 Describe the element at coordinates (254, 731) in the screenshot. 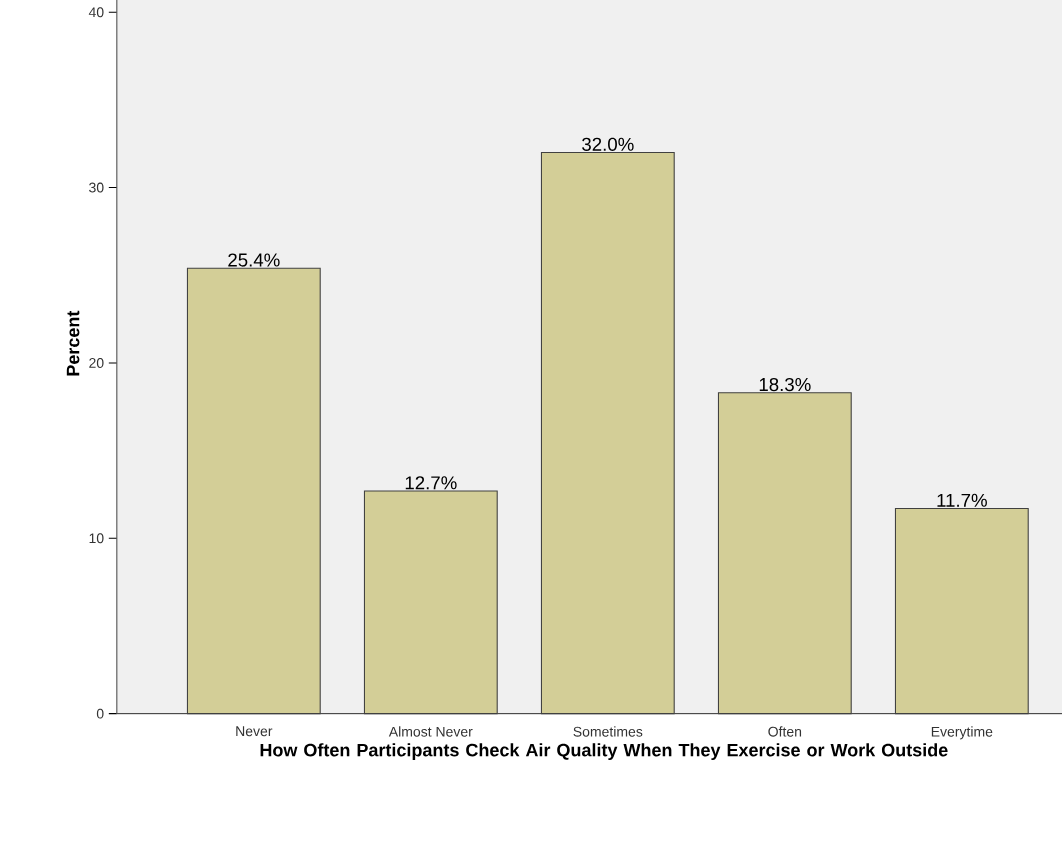

I see `x-tick-label: Never` at that location.